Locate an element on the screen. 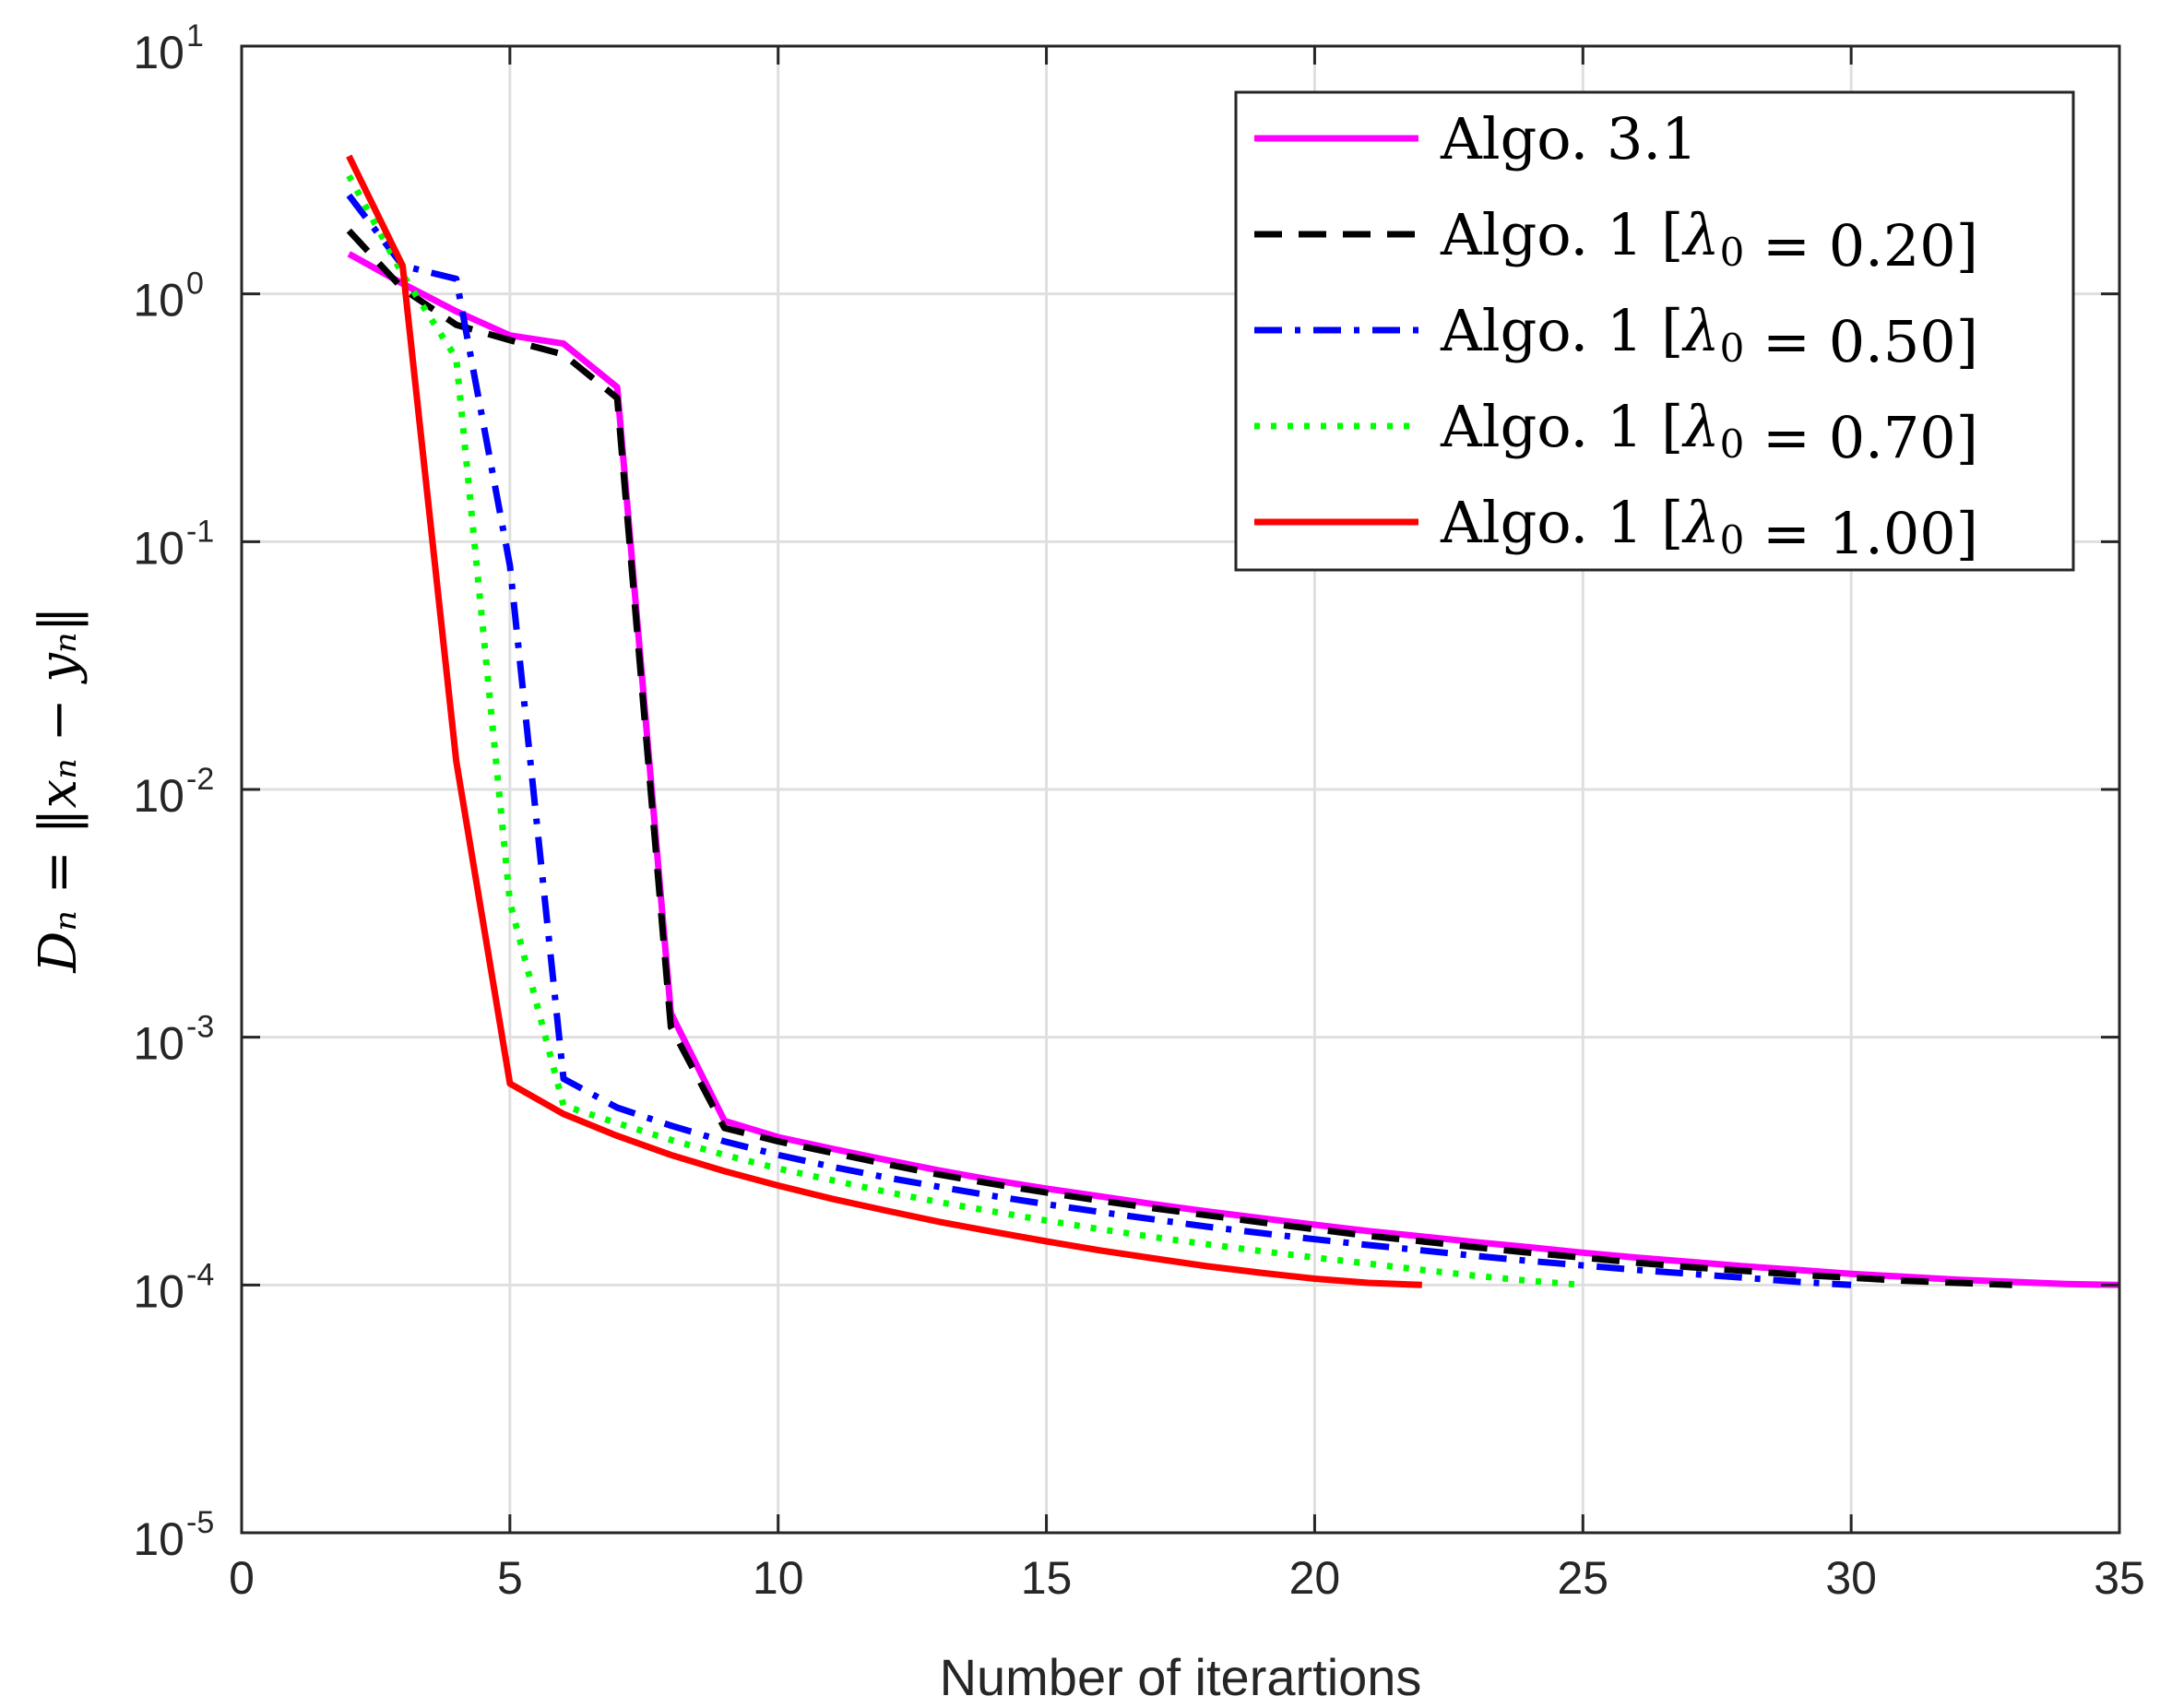 This screenshot has width=2160, height=1708. y-tick-exponent: -5 is located at coordinates (200, 1522).